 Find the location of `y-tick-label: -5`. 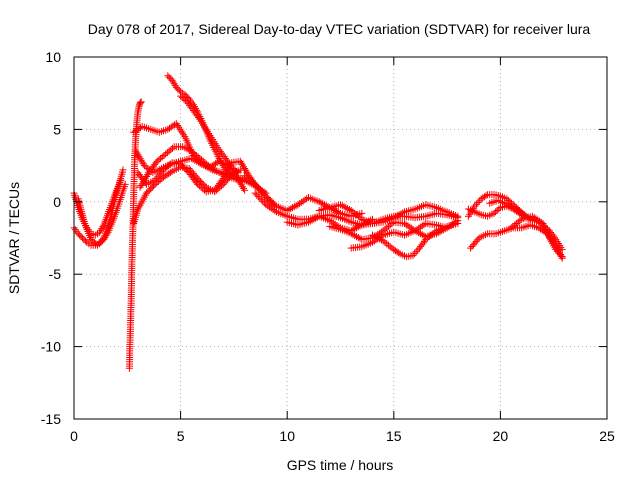

y-tick-label: -5 is located at coordinates (55, 274).